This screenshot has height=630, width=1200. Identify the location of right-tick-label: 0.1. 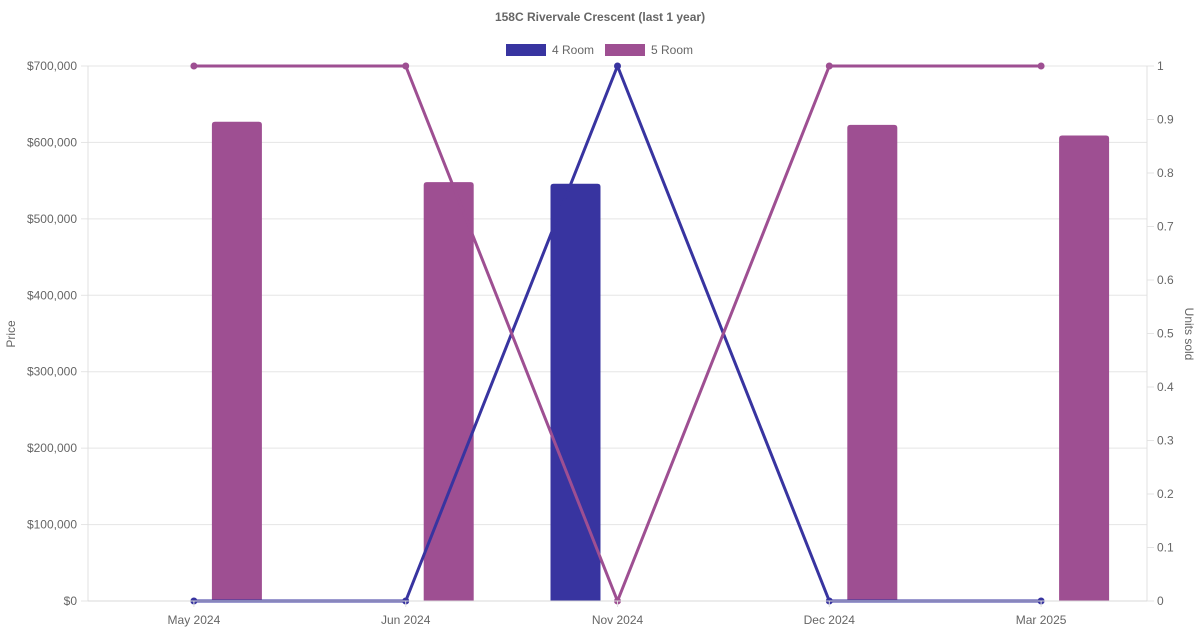
(1165, 548).